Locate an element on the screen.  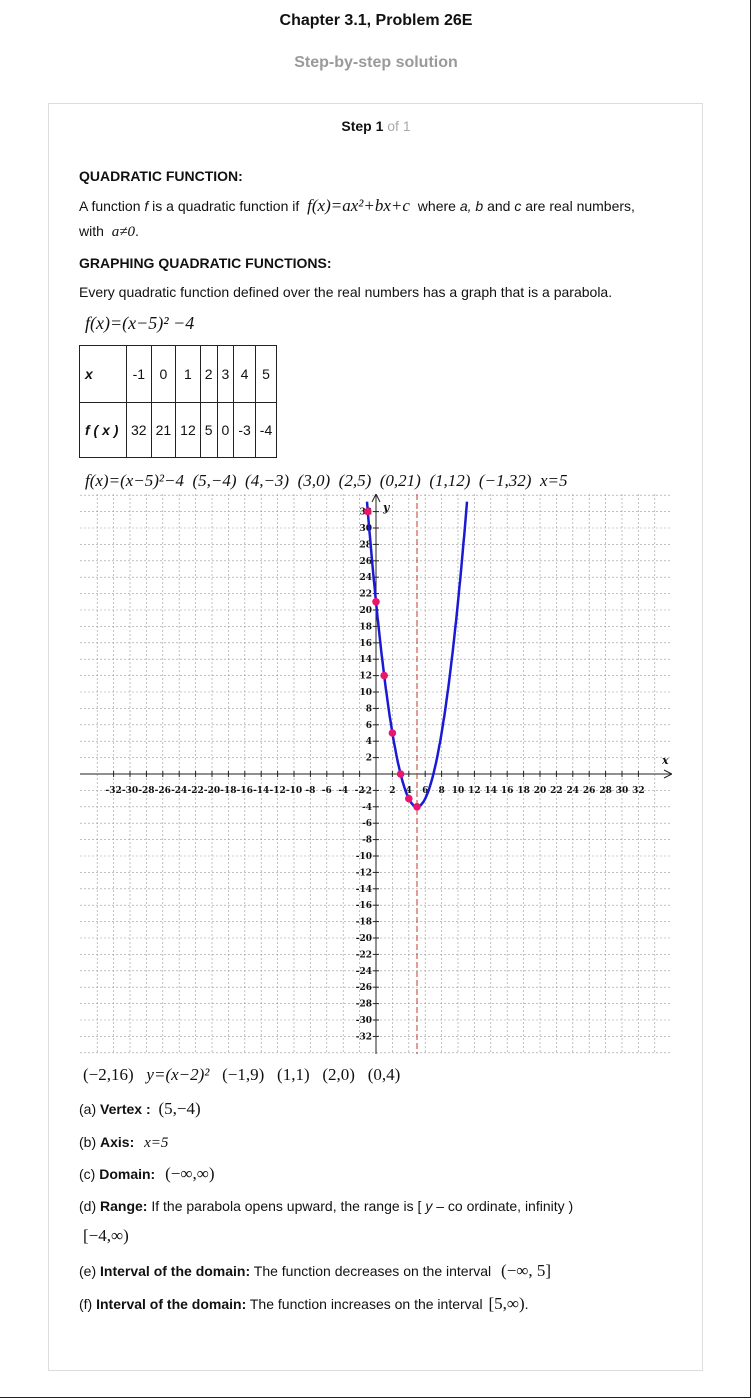
caption-axis: x=5 is located at coordinates (553, 480).